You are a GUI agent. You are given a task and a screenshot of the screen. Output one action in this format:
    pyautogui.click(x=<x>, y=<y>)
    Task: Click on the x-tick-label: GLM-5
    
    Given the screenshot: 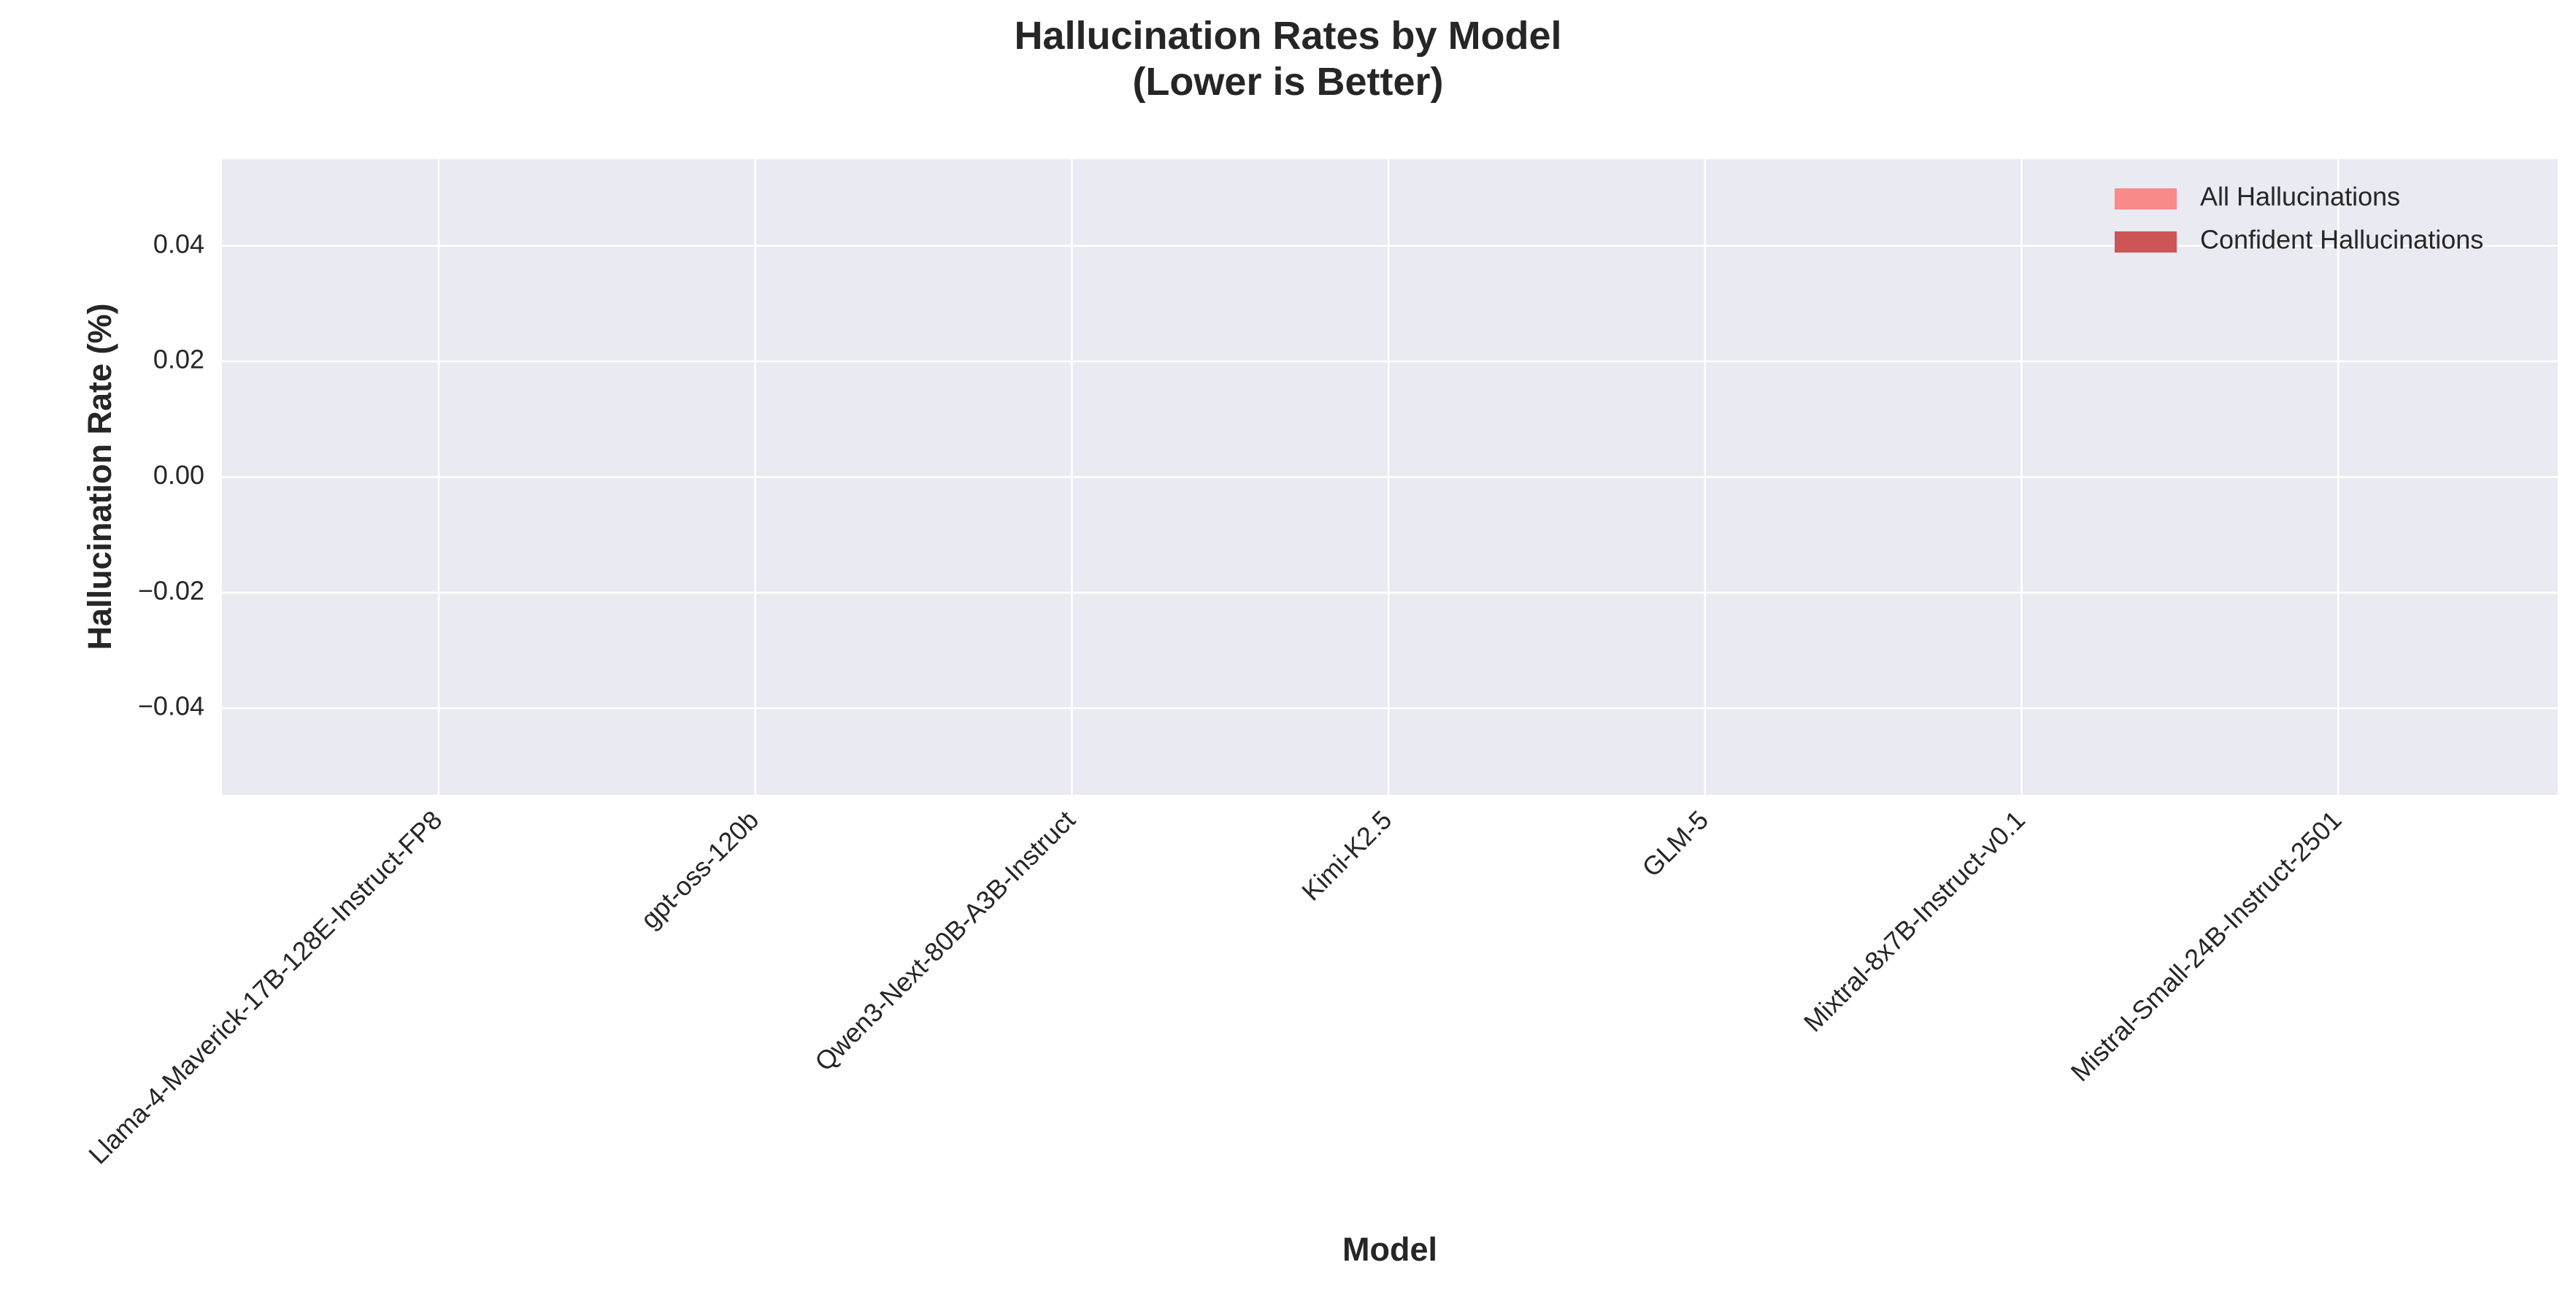 What is the action you would take?
    pyautogui.click(x=1675, y=844)
    